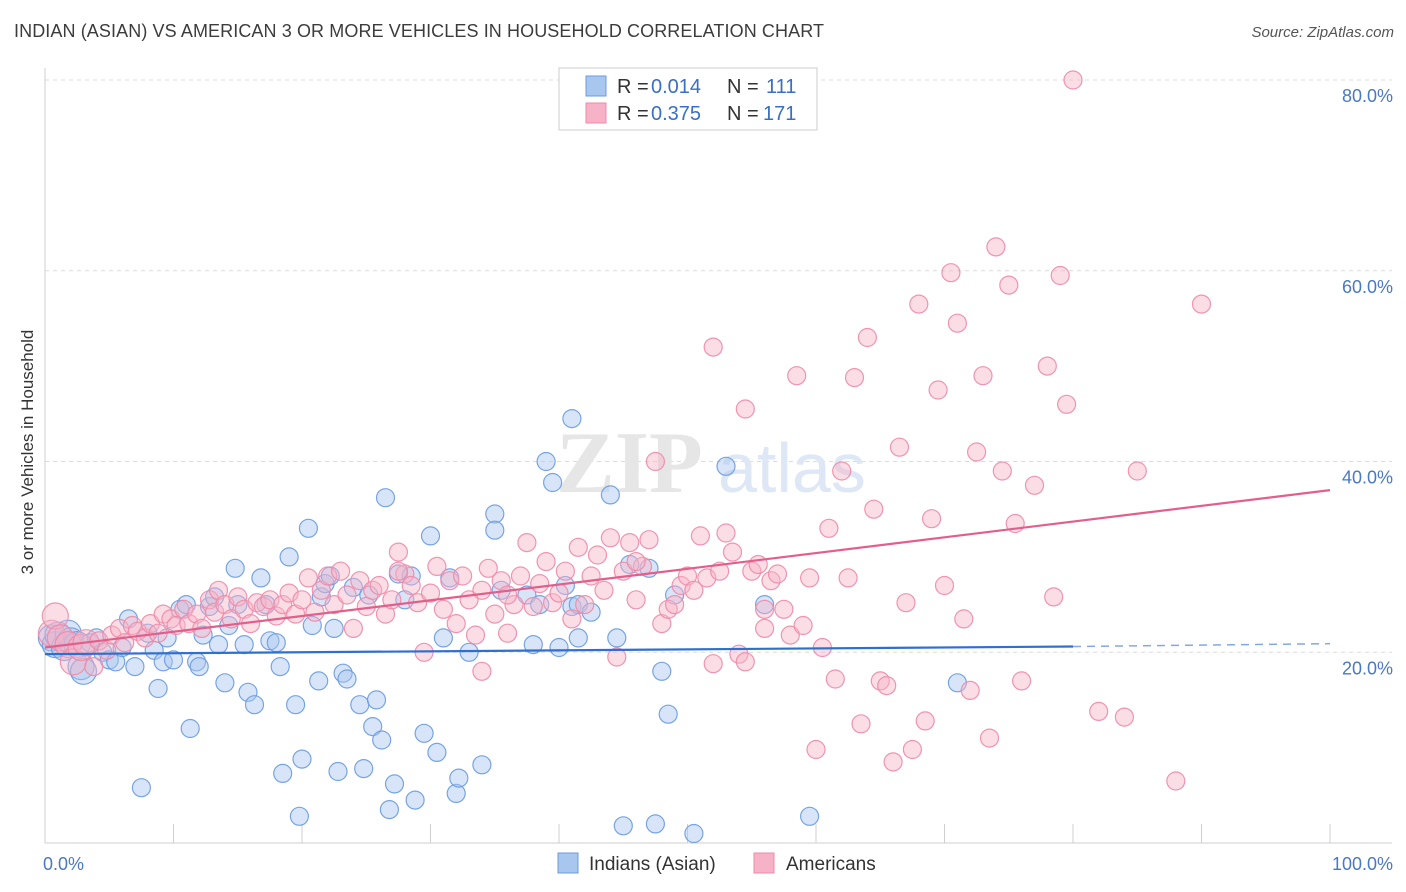  What do you see at coordinates (779, 114) in the screenshot?
I see `legend-n-value-americans: 171` at bounding box center [779, 114].